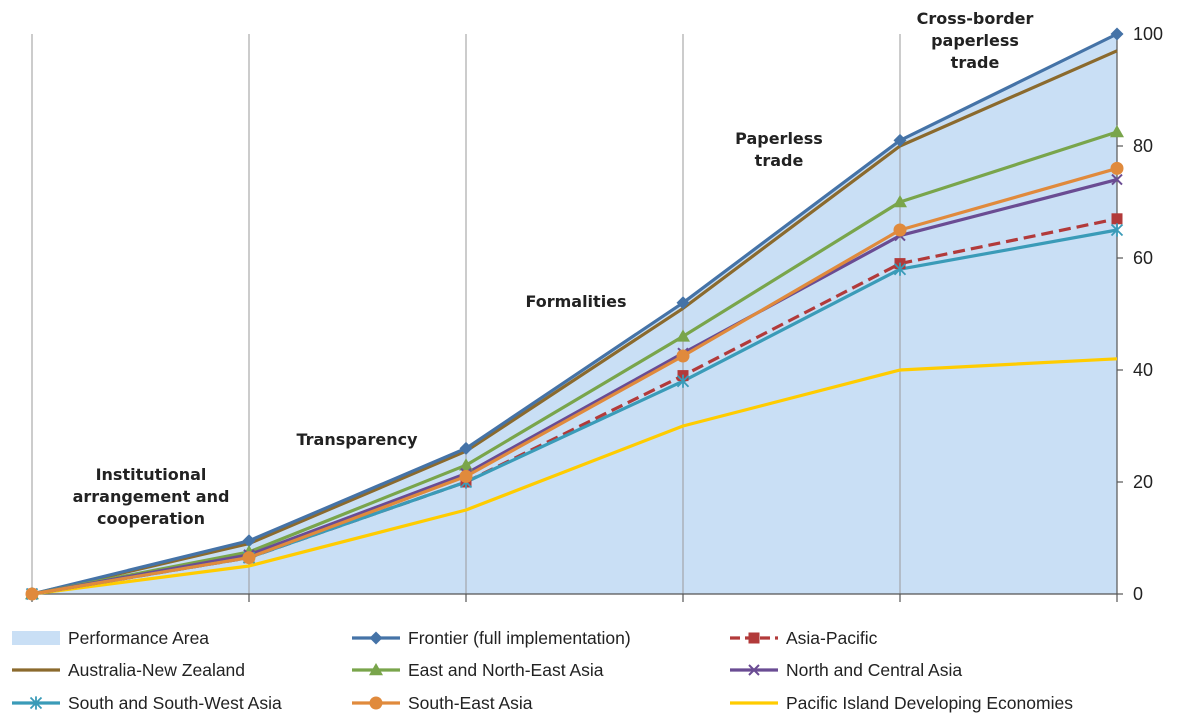  I want to click on legend-label: South and South-West Asia, so click(175, 703).